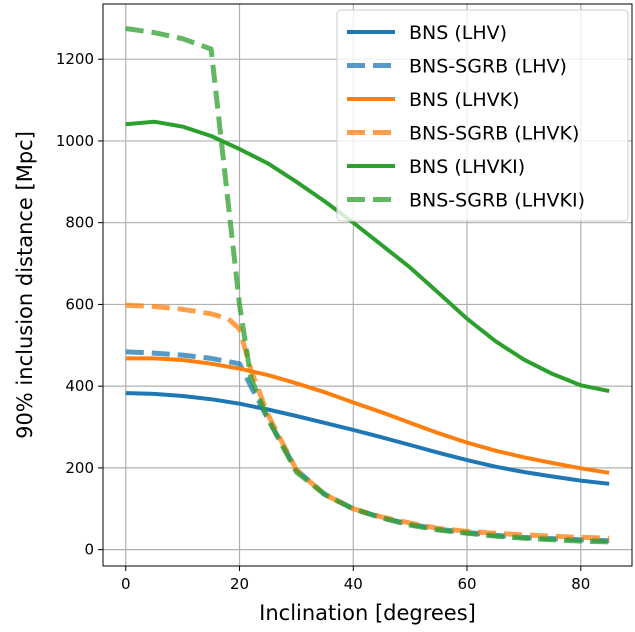 This screenshot has width=635, height=632. What do you see at coordinates (239, 584) in the screenshot?
I see `x-tick-label: 20` at bounding box center [239, 584].